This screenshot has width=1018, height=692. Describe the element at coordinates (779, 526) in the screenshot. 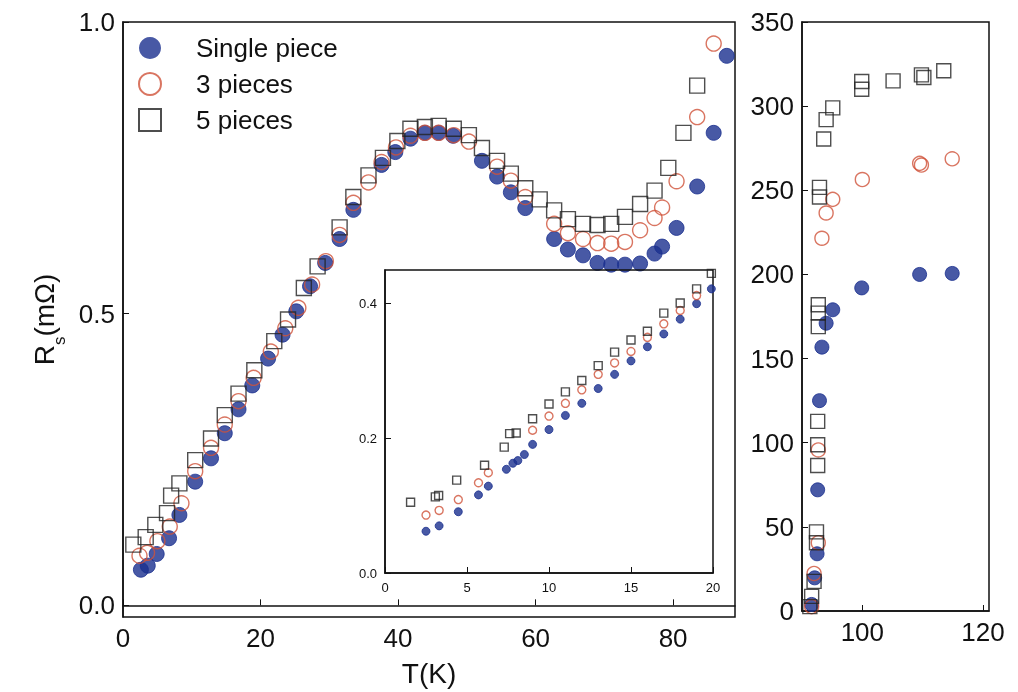

I see `y-tick-label: 50` at that location.